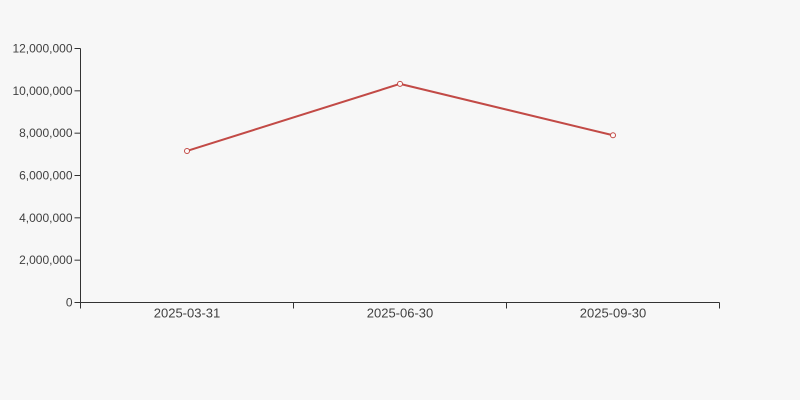  Describe the element at coordinates (46, 176) in the screenshot. I see `y-tick-label: 6,000,000` at that location.